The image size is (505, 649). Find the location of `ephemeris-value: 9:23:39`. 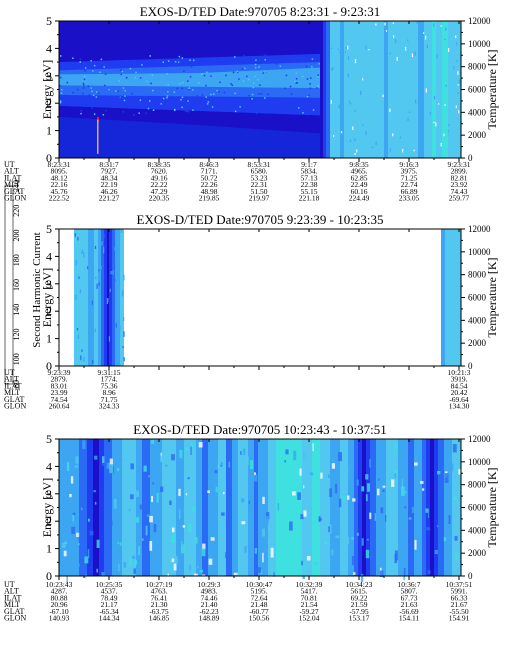

ephemeris-value: 9:23:39 is located at coordinates (59, 372).